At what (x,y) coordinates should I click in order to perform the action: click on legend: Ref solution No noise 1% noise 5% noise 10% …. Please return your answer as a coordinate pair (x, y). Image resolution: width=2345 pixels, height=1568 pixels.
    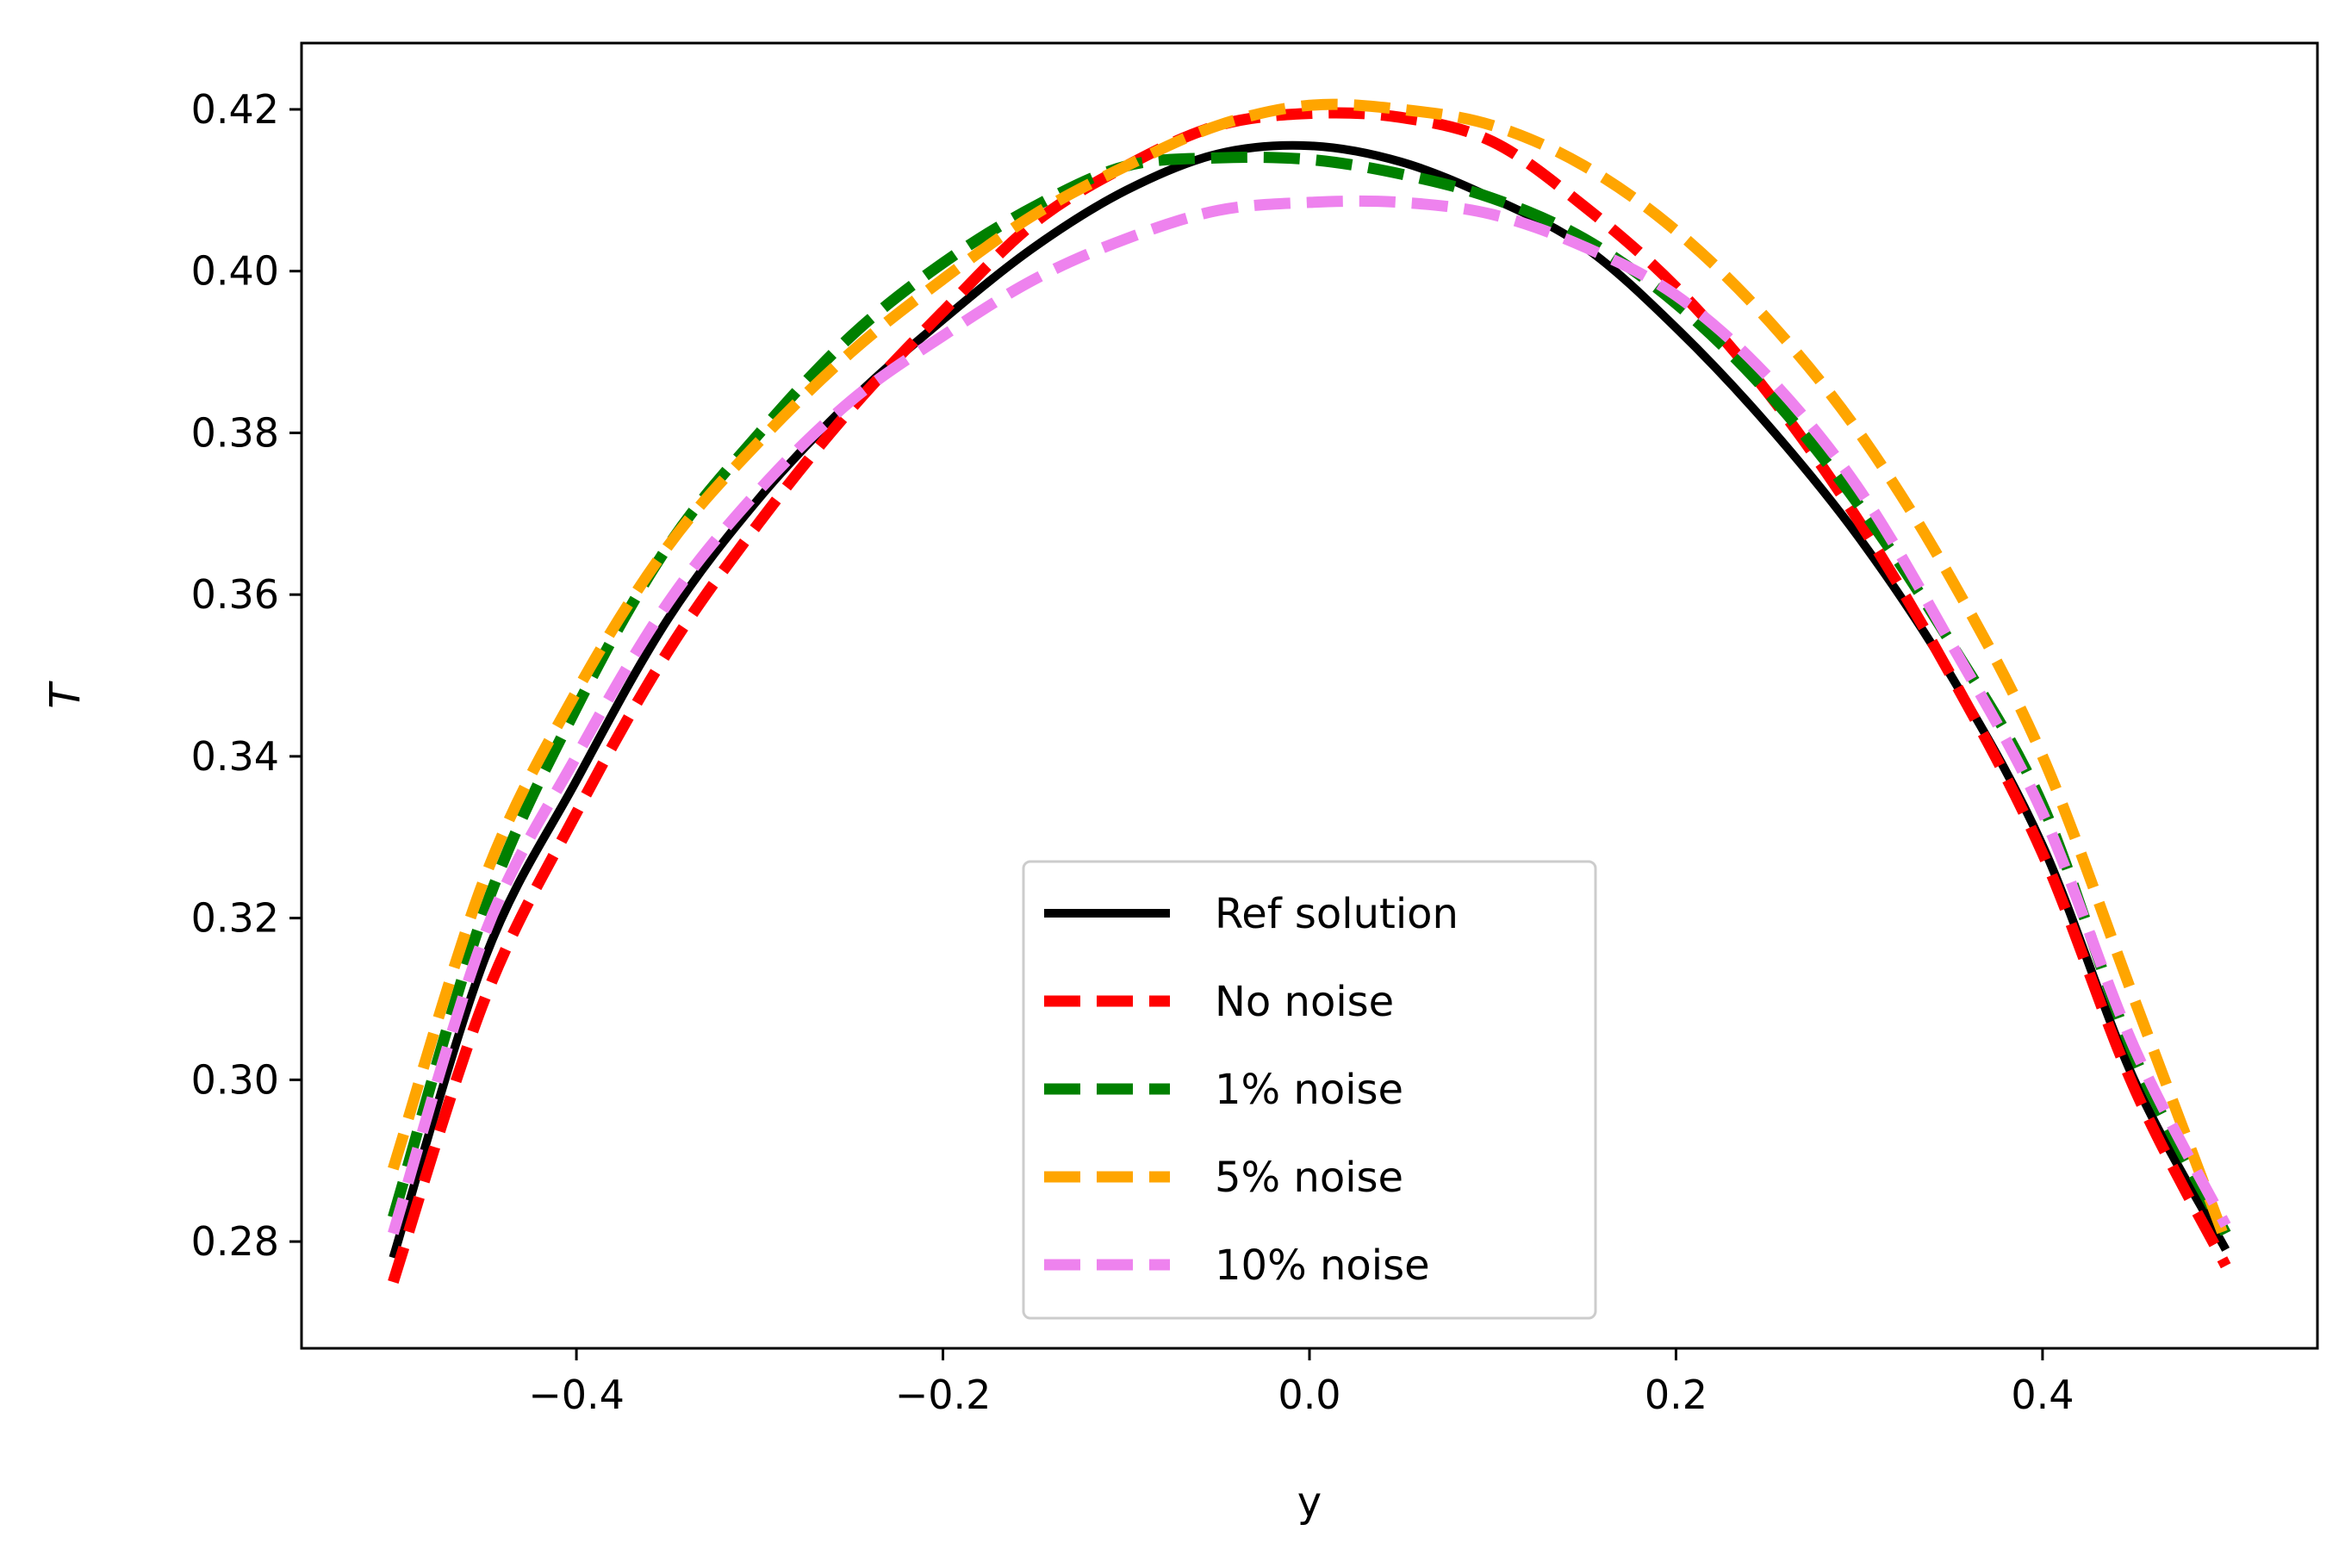
    Looking at the image, I should click on (1309, 1090).